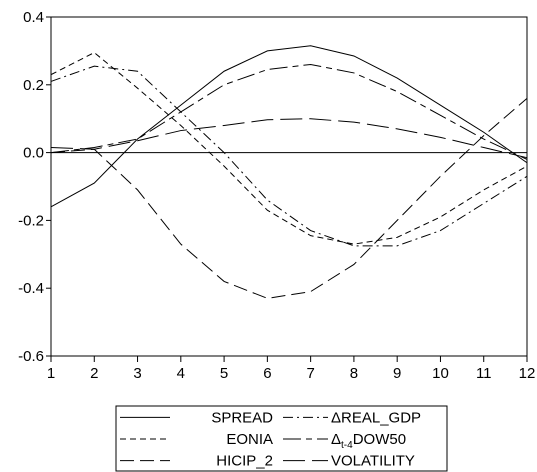 The image size is (537, 472). Describe the element at coordinates (181, 373) in the screenshot. I see `x-tick-label: 4` at that location.